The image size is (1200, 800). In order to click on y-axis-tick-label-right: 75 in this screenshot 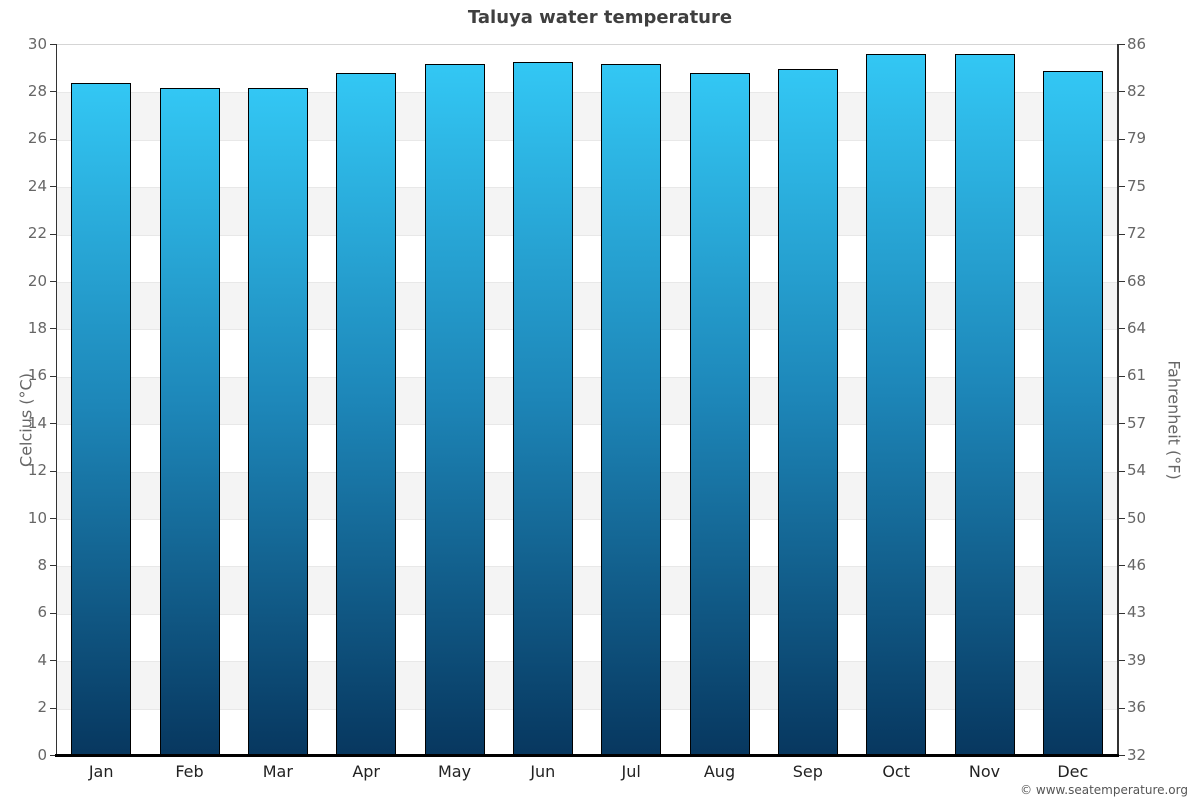, I will do `click(1137, 185)`.